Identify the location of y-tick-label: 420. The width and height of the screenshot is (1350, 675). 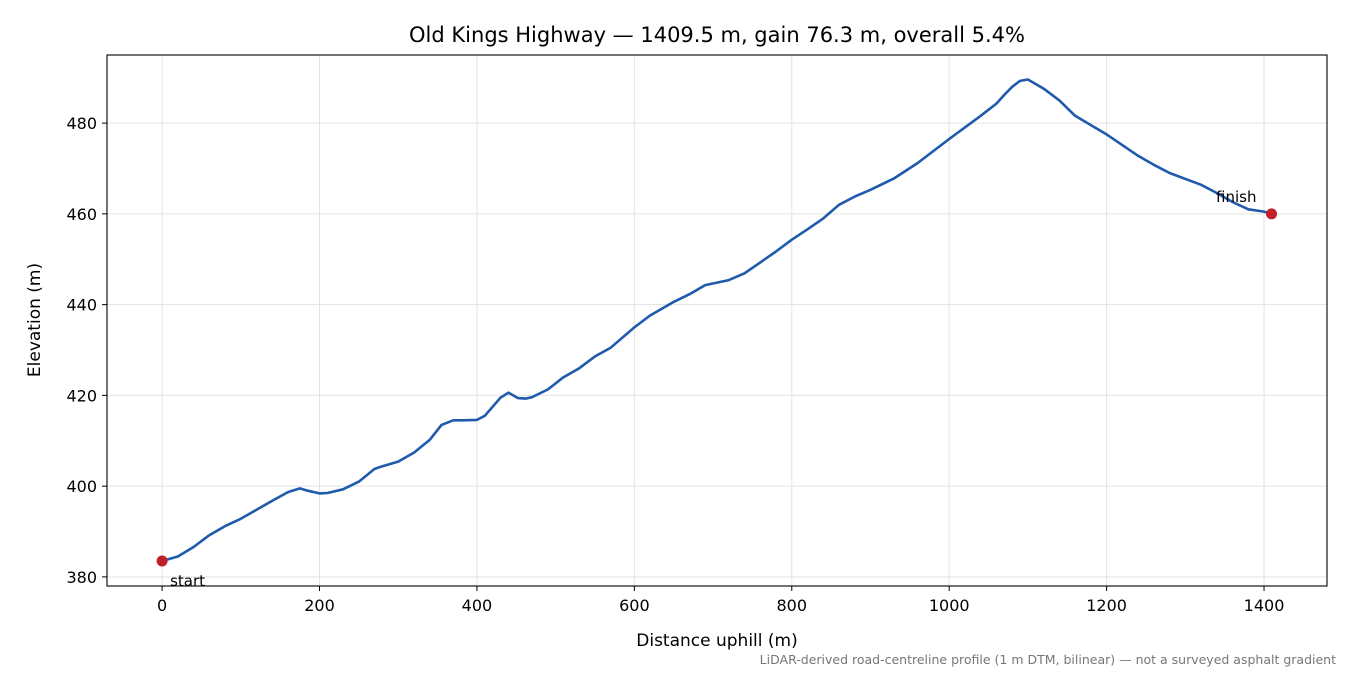
(81, 395).